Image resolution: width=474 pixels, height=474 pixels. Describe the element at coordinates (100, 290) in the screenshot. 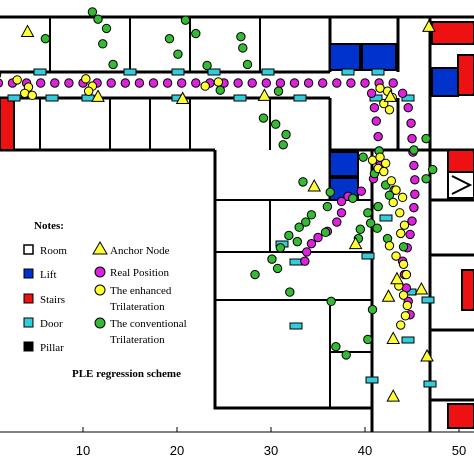

I see `legend-enhanced-marker` at that location.